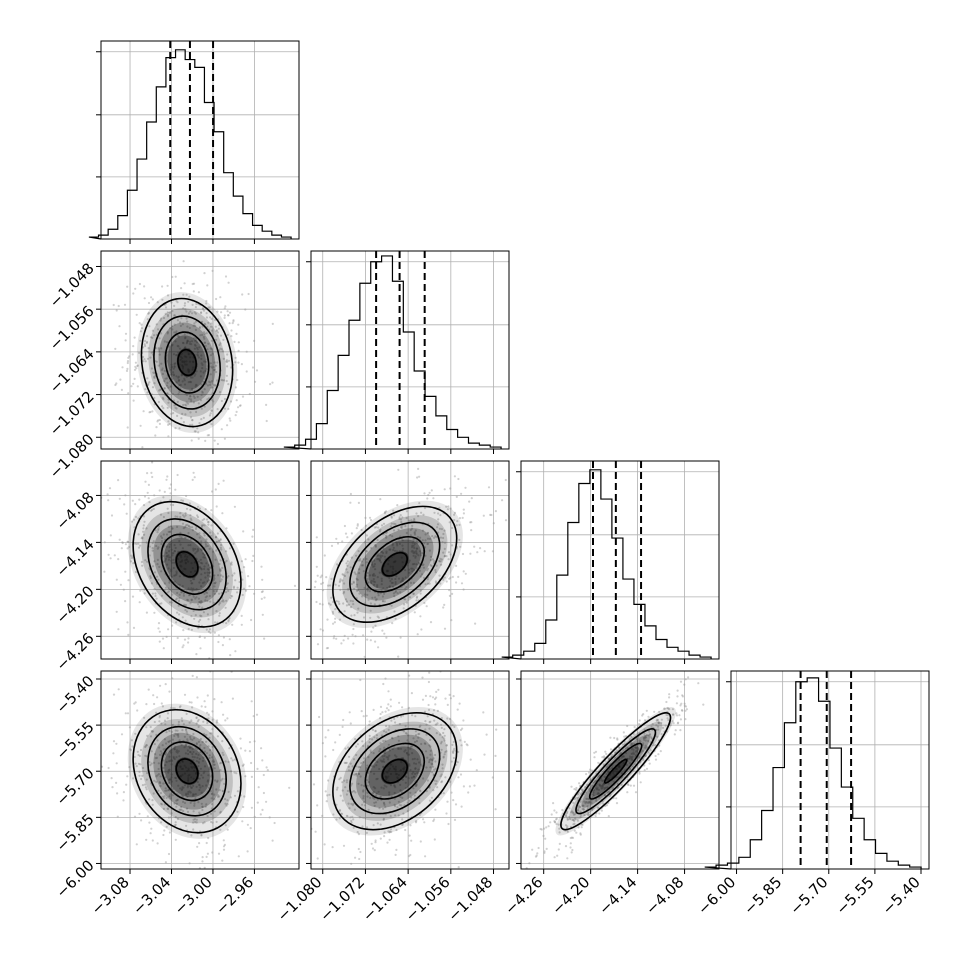  Describe the element at coordinates (187, 362) in the screenshot. I see `density-shade` at that location.